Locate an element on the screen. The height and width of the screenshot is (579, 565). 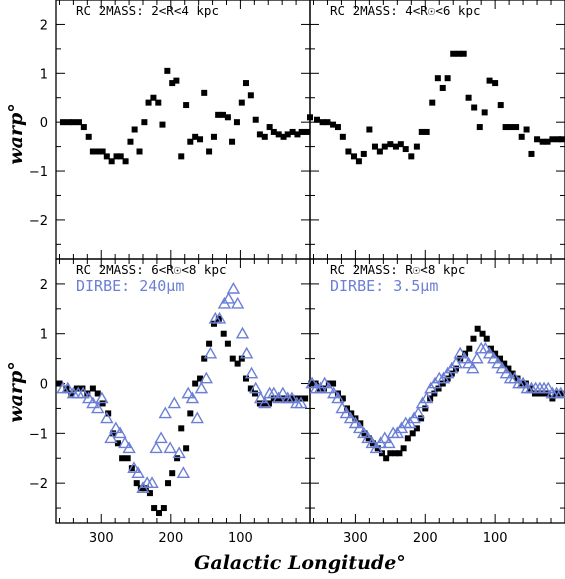
x-tick-label: 200 is located at coordinates (425, 538).